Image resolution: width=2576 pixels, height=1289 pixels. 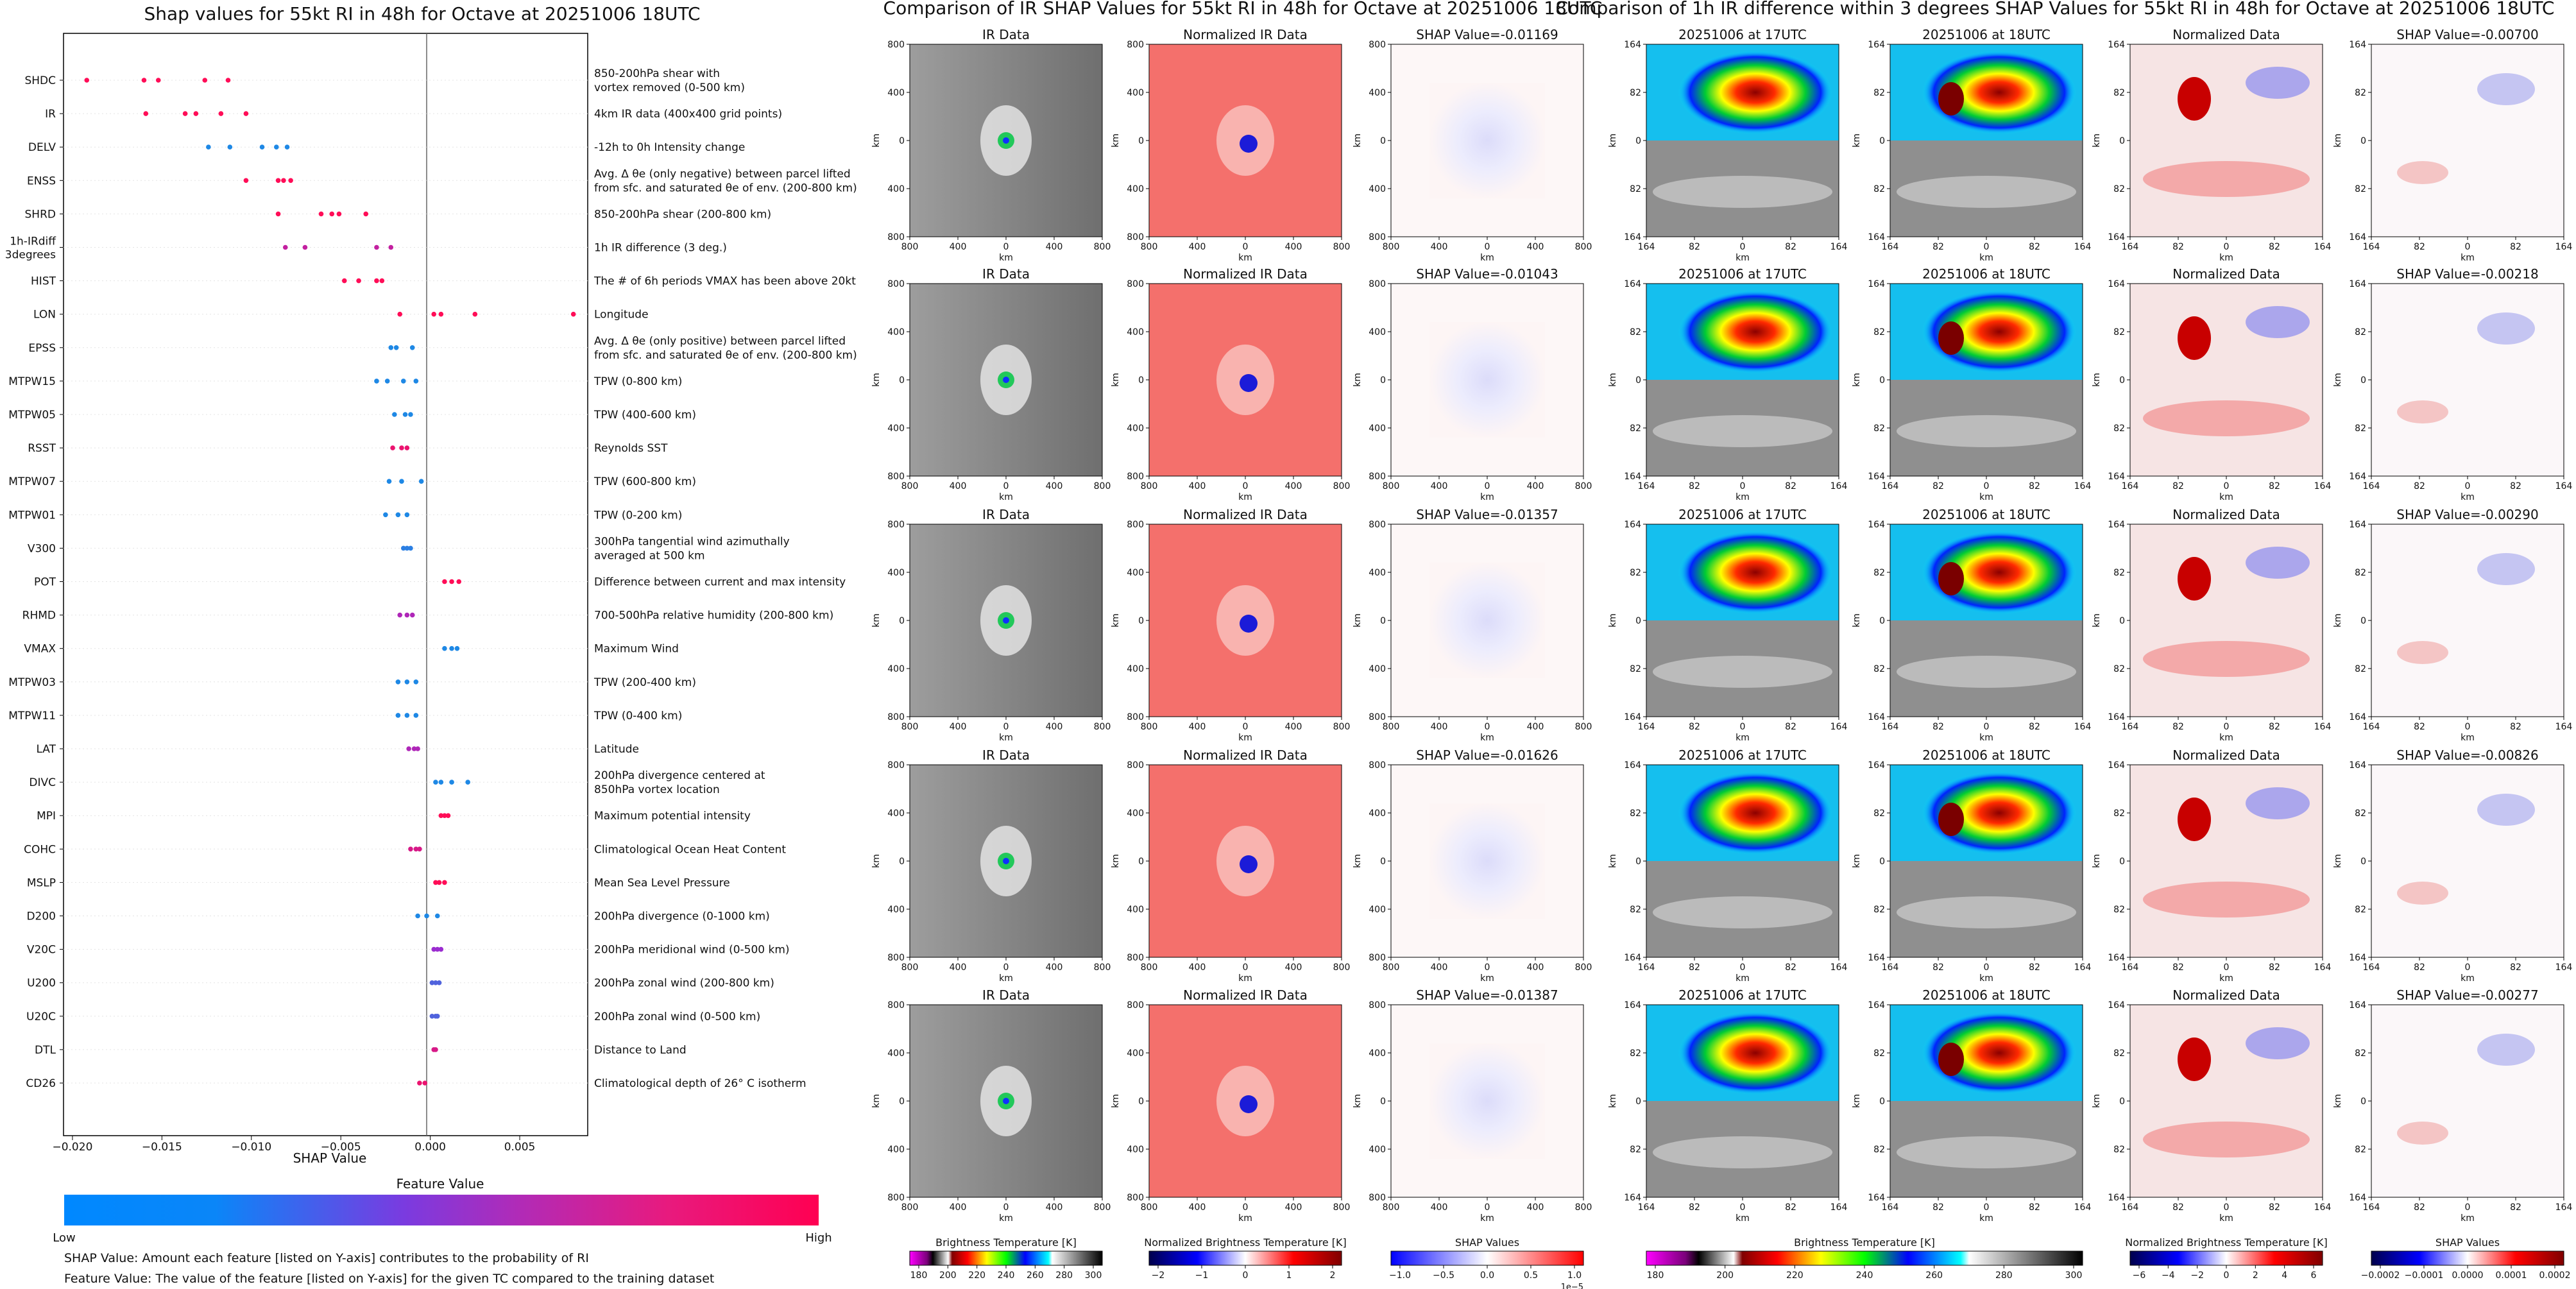 What do you see at coordinates (1938, 247) in the screenshot?
I see `xtick-label: 82` at bounding box center [1938, 247].